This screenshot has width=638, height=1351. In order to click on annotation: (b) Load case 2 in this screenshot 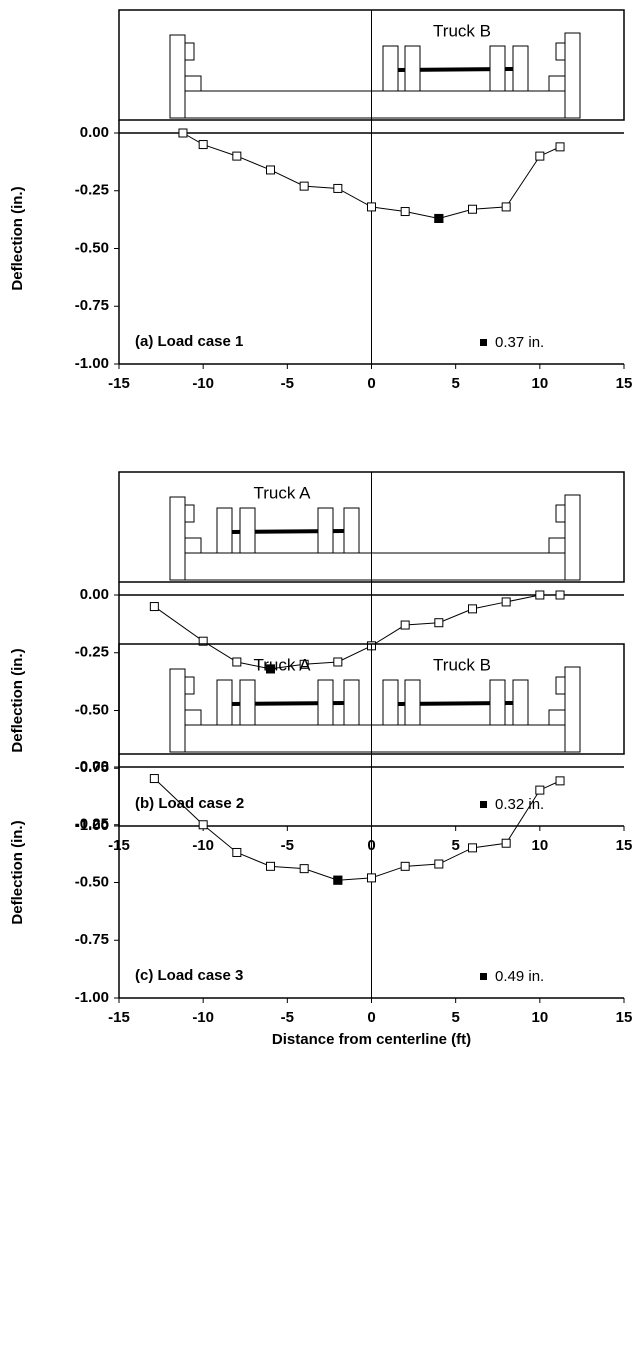, I will do `click(189, 803)`.